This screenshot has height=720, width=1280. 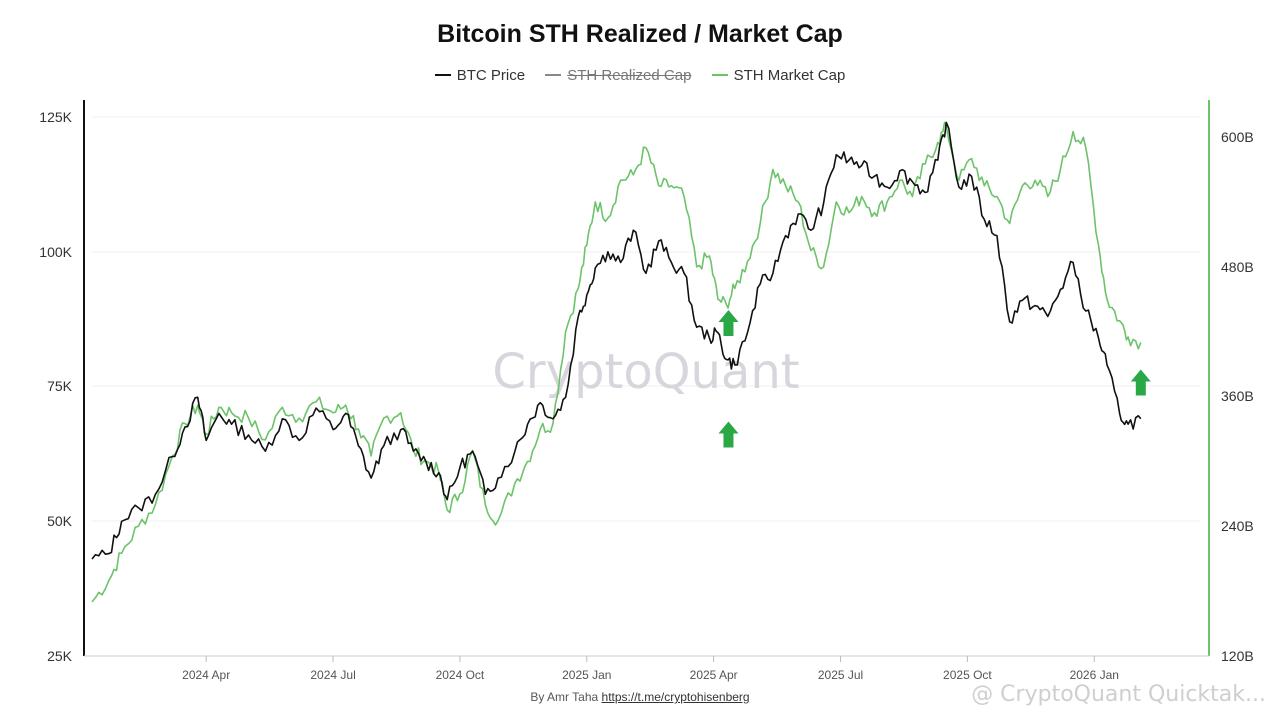 I want to click on x-tick-2025-jan: 2025 Jan, so click(x=586, y=675).